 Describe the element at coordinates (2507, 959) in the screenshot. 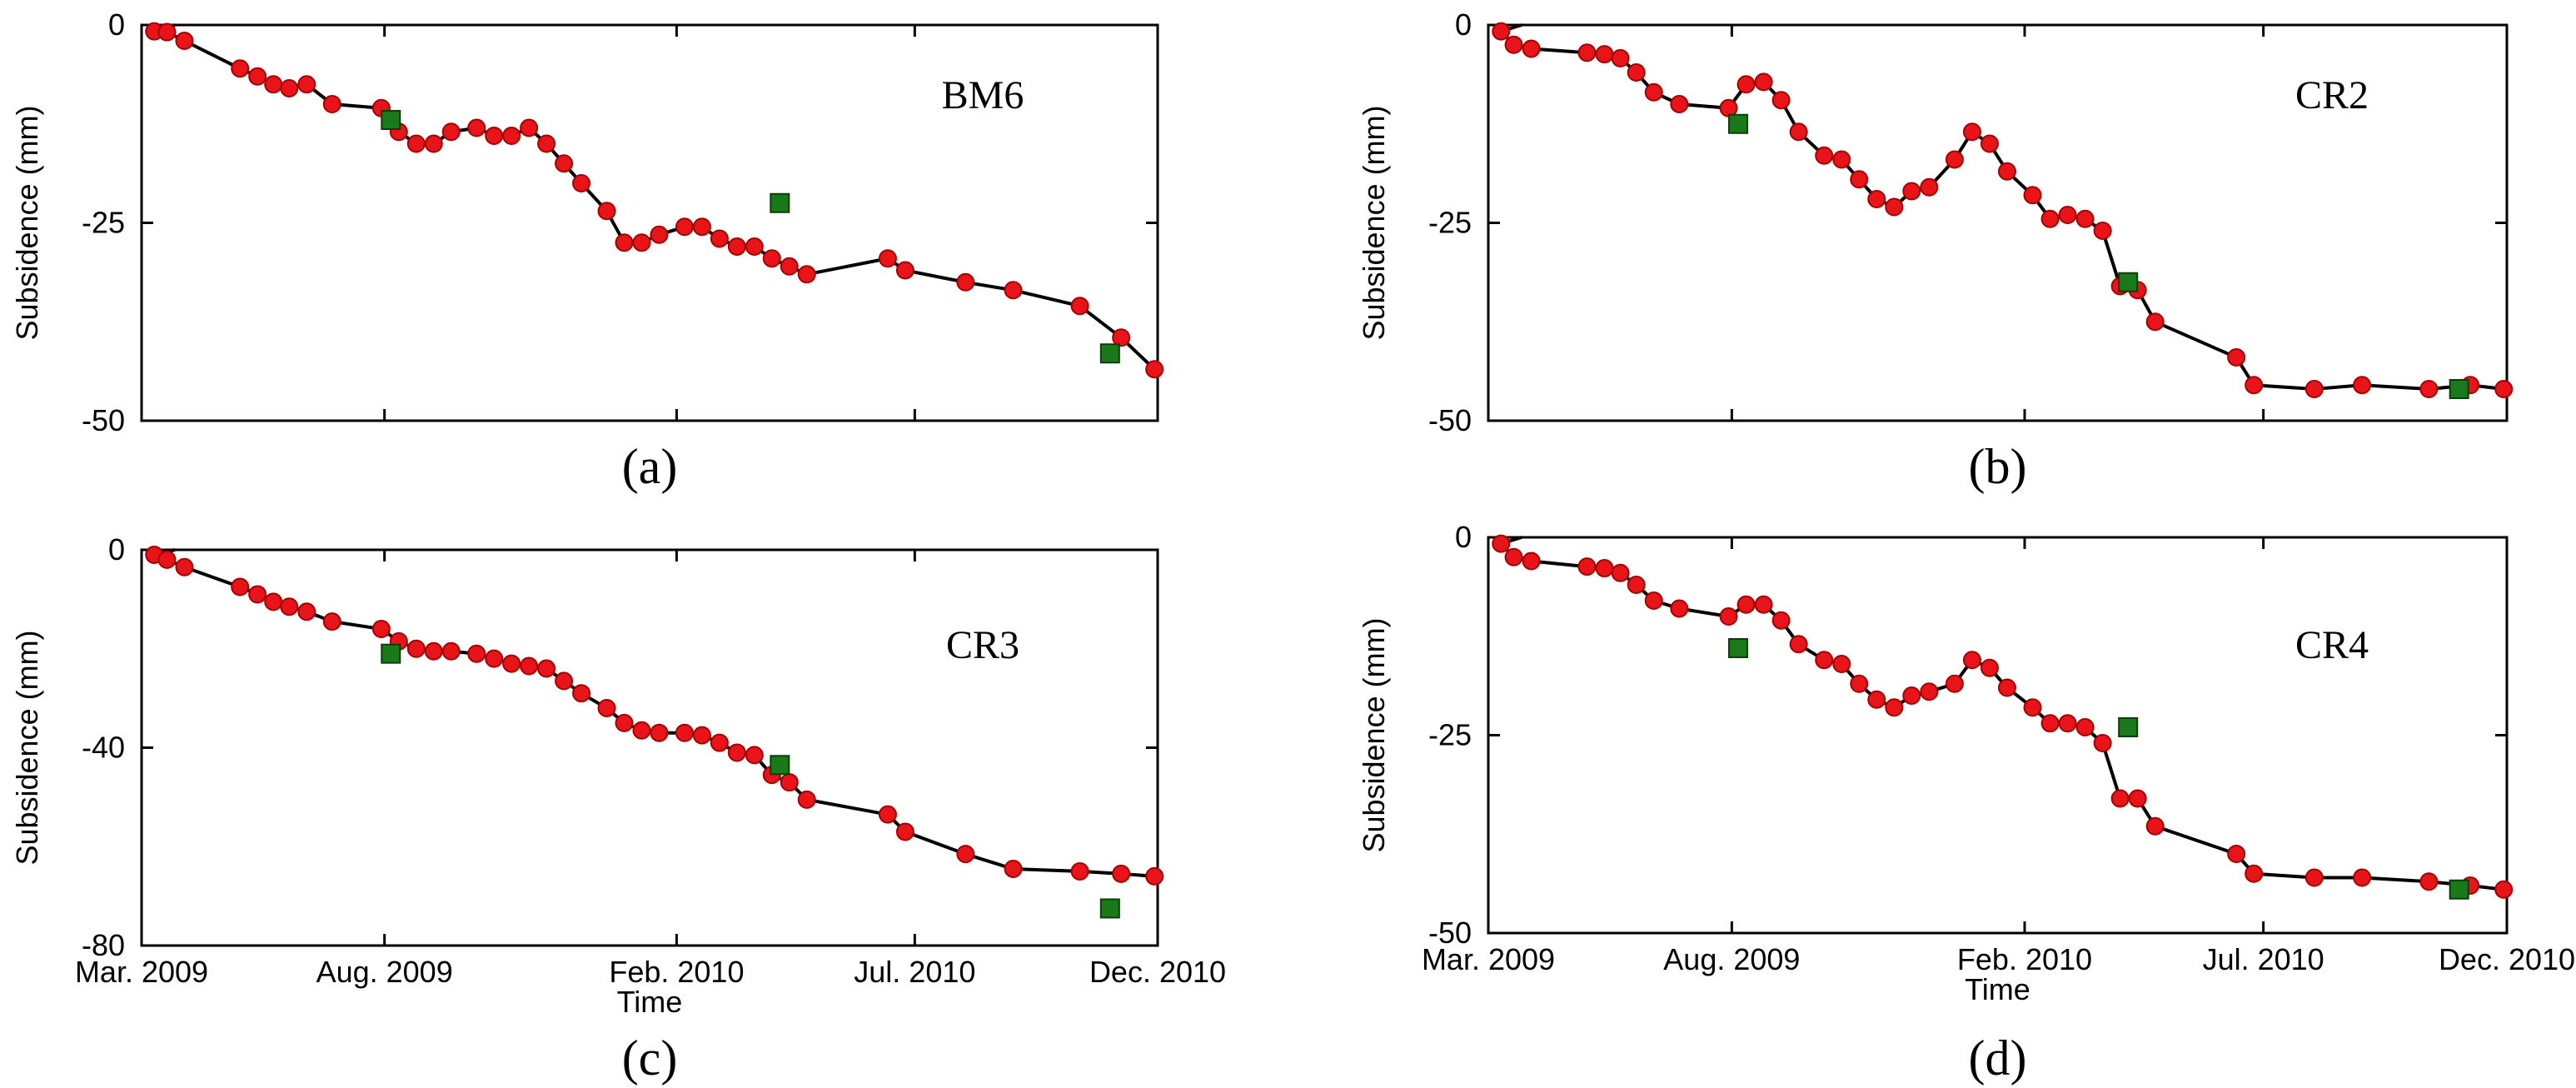

I see `x-tick-label: Dec. 2010` at that location.